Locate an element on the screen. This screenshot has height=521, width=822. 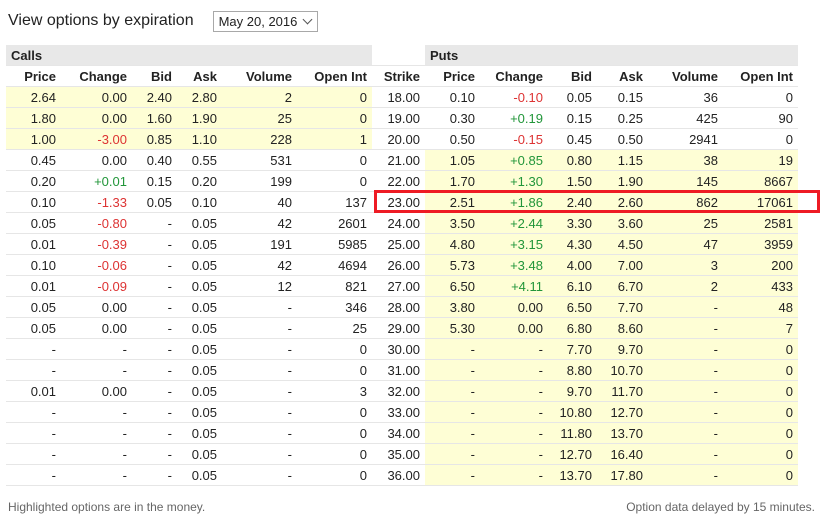
put-ask: 1.15 is located at coordinates (622, 160).